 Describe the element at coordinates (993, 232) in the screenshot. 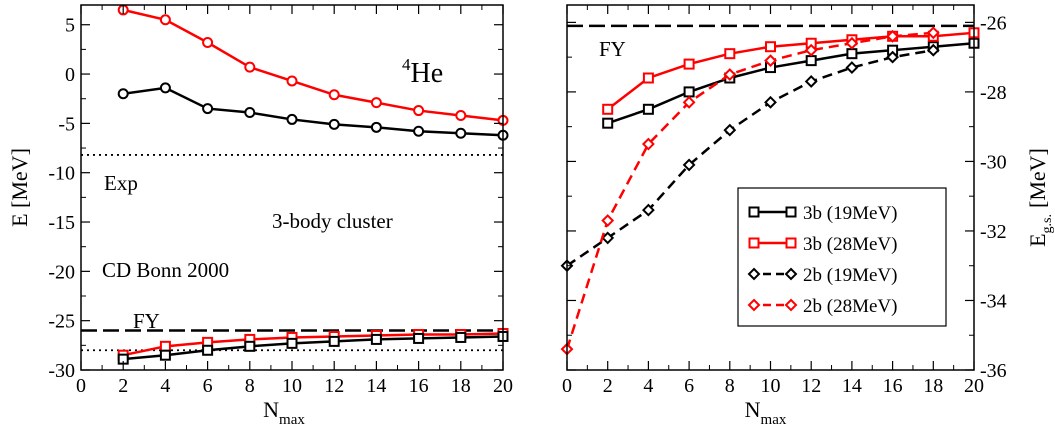

I see `y-tick-label: -32` at that location.